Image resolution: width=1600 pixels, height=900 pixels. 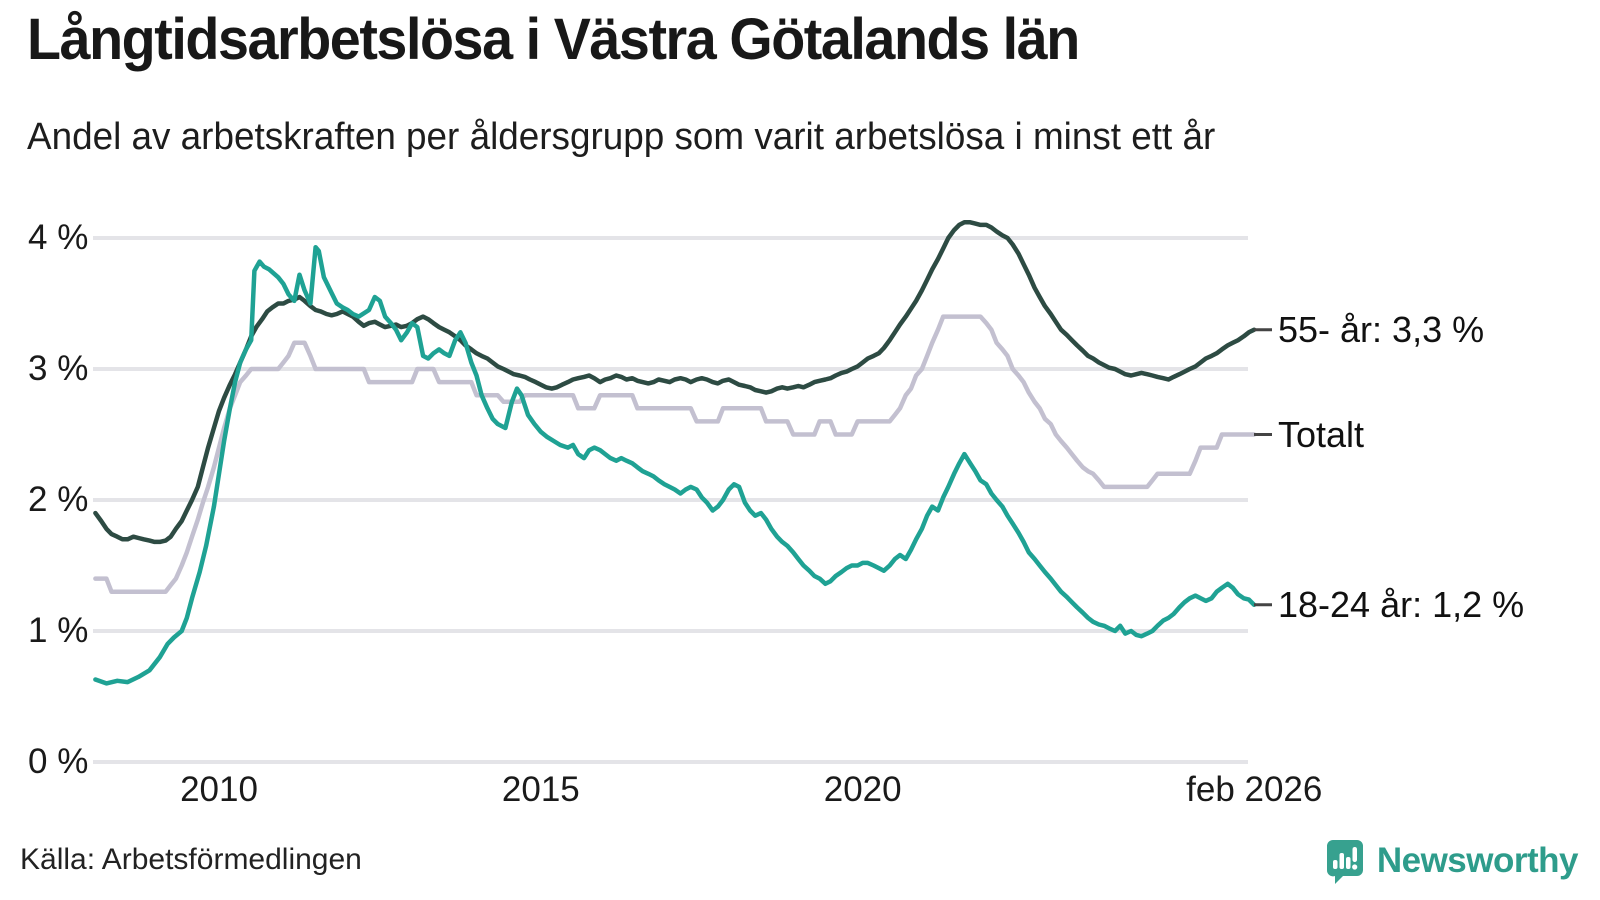 What do you see at coordinates (58, 630) in the screenshot?
I see `y-axis-tick-1pct: 1 %` at bounding box center [58, 630].